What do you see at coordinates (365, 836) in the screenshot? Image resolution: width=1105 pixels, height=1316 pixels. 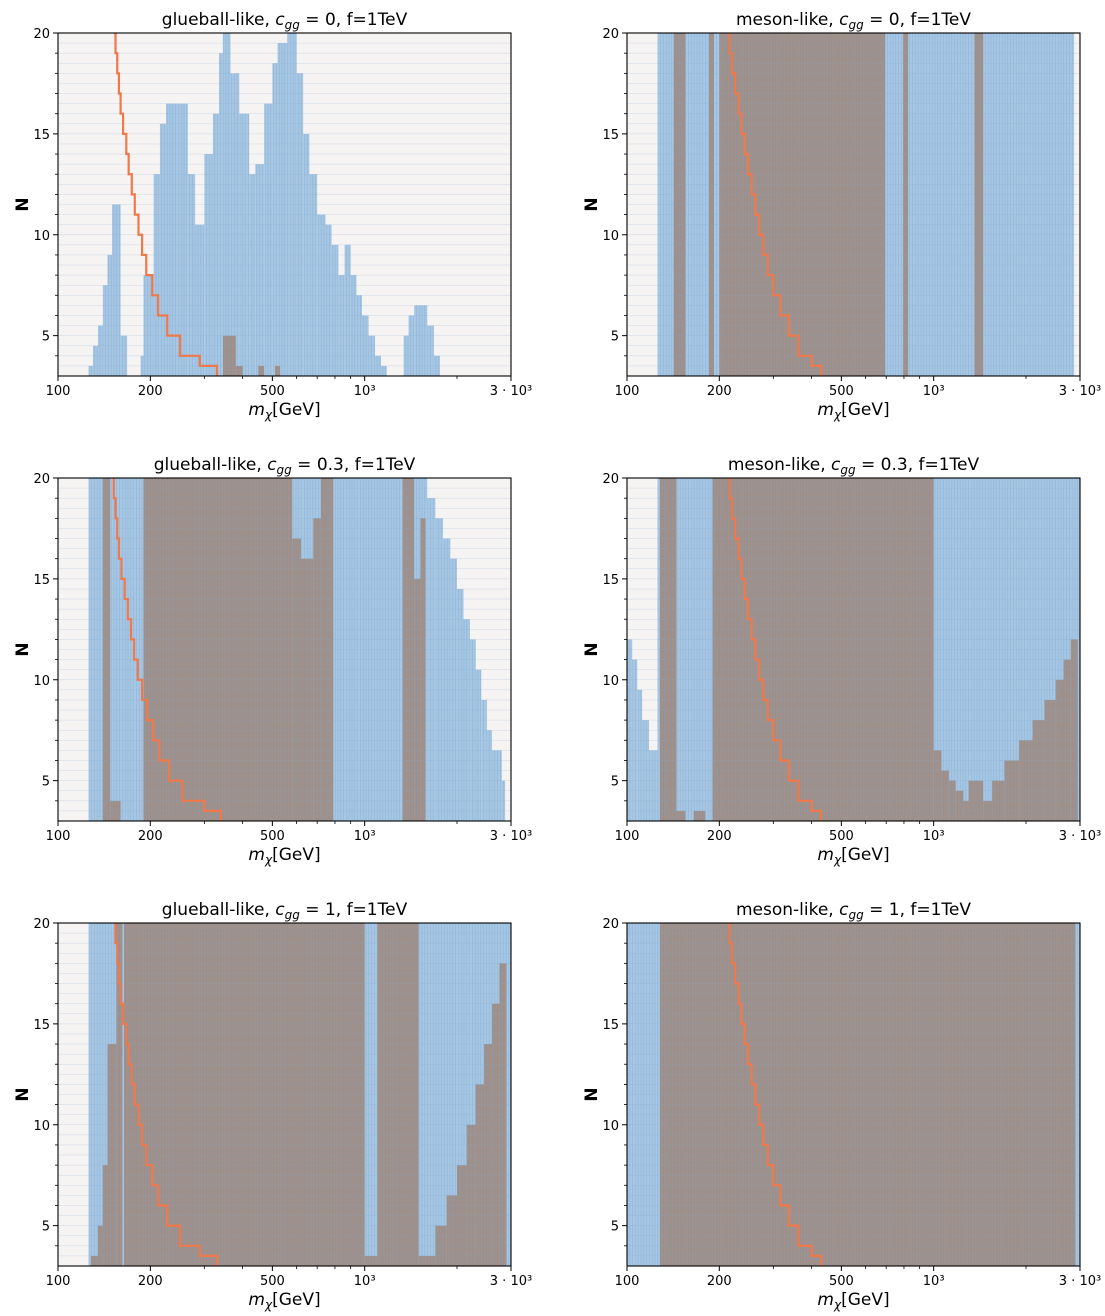 I see `x-tick-label: 10³` at bounding box center [365, 836].